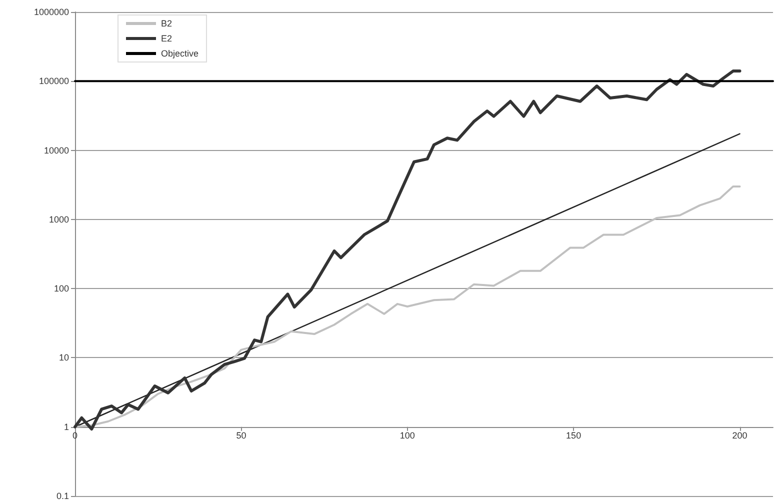 This screenshot has width=776, height=504. I want to click on y-tick-label: 0.1, so click(62, 496).